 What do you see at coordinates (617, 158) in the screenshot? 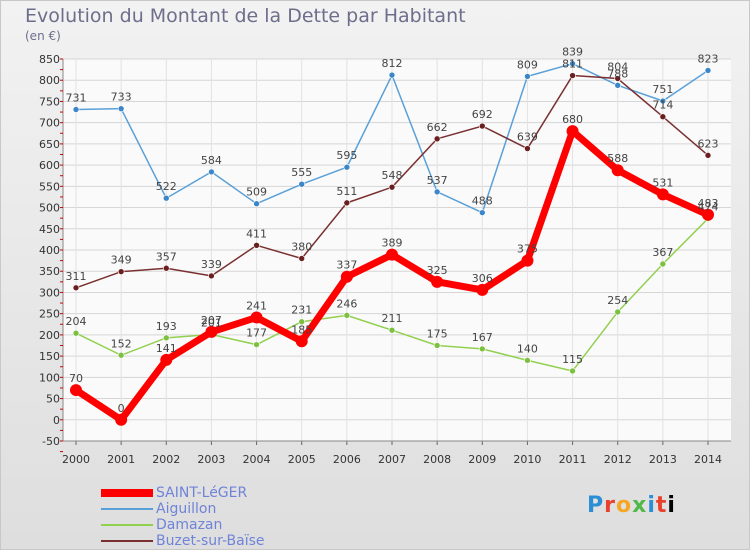
I see `data-label: 588` at bounding box center [617, 158].